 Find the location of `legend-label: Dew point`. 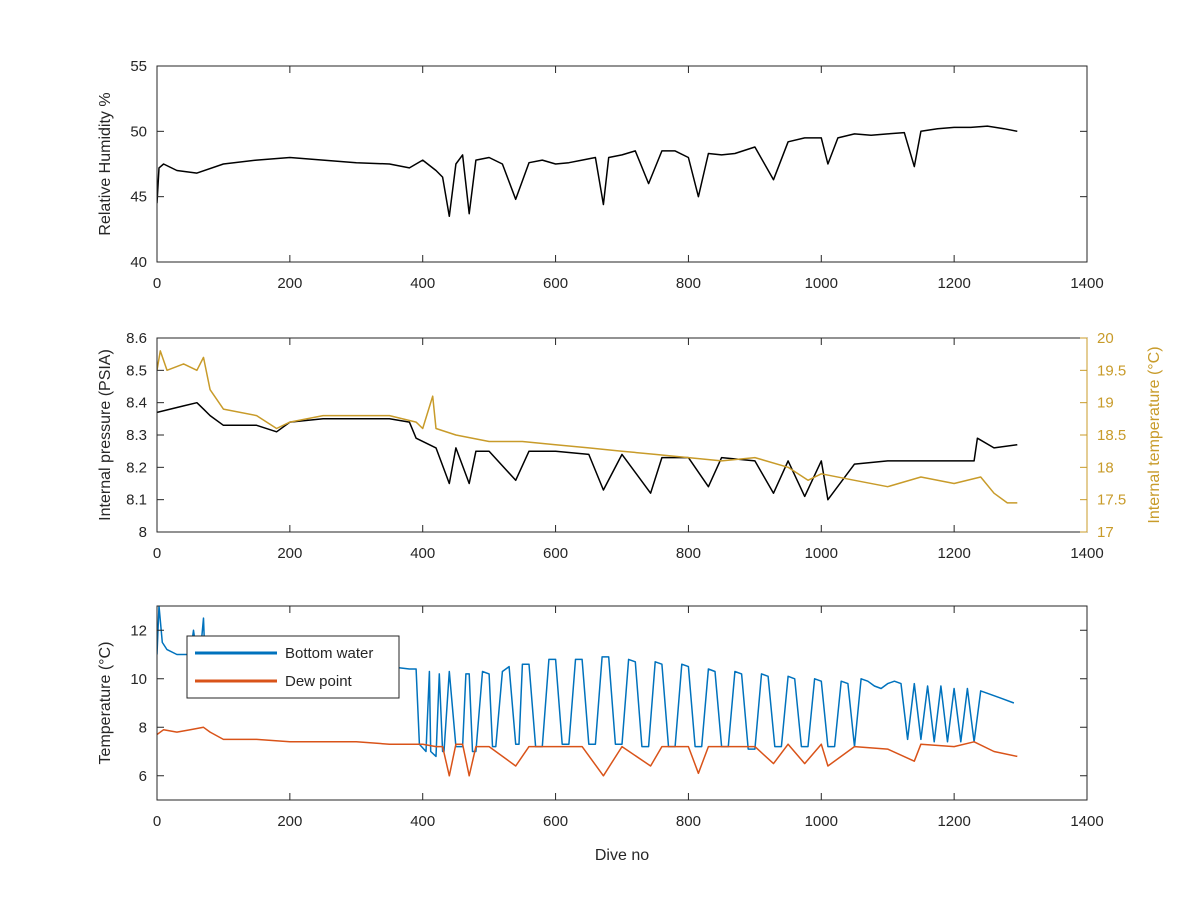

legend-label: Dew point is located at coordinates (319, 681).